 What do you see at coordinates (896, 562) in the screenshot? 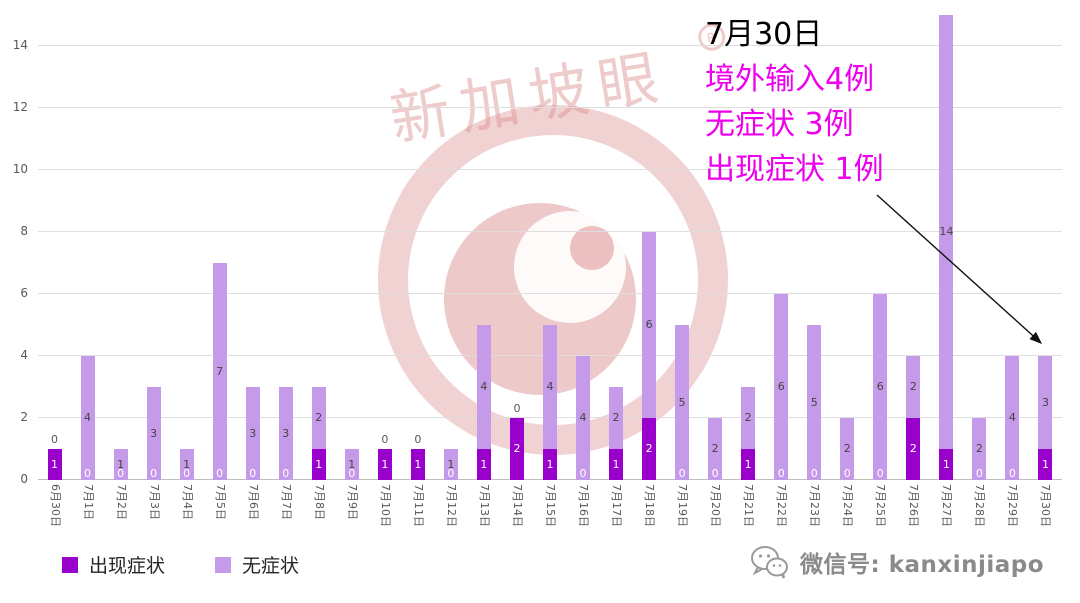
I see `wechat-footer: 微信号: kanxinjiapo` at bounding box center [896, 562].